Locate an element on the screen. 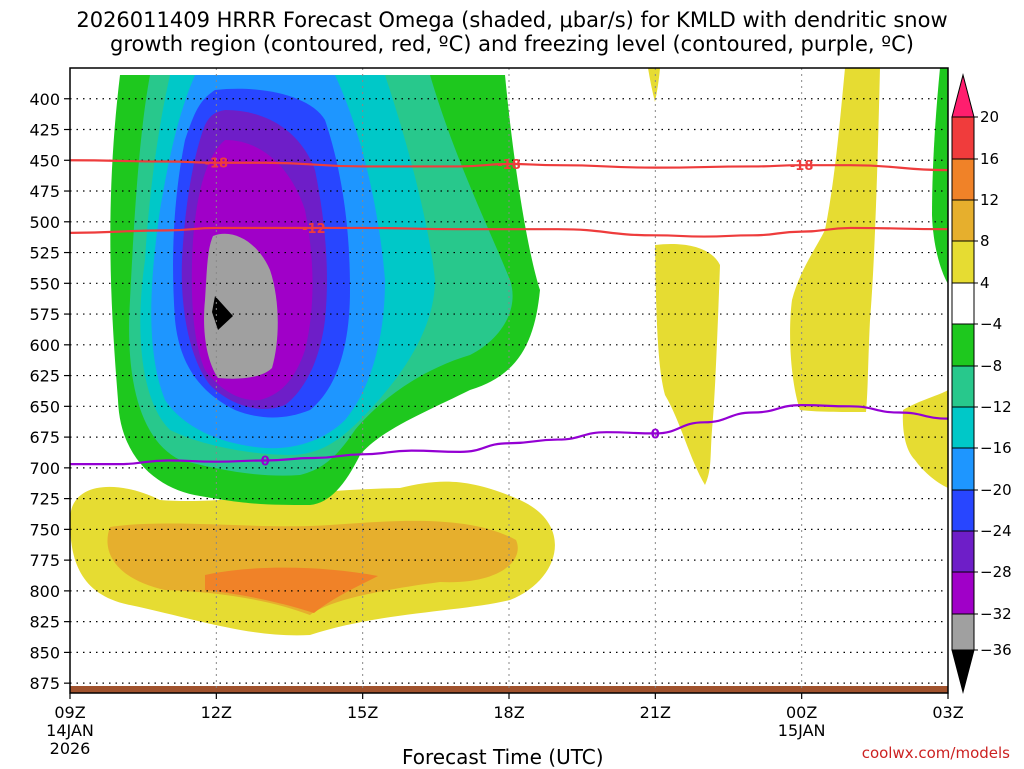  colorbar-label: −20 is located at coordinates (996, 490).